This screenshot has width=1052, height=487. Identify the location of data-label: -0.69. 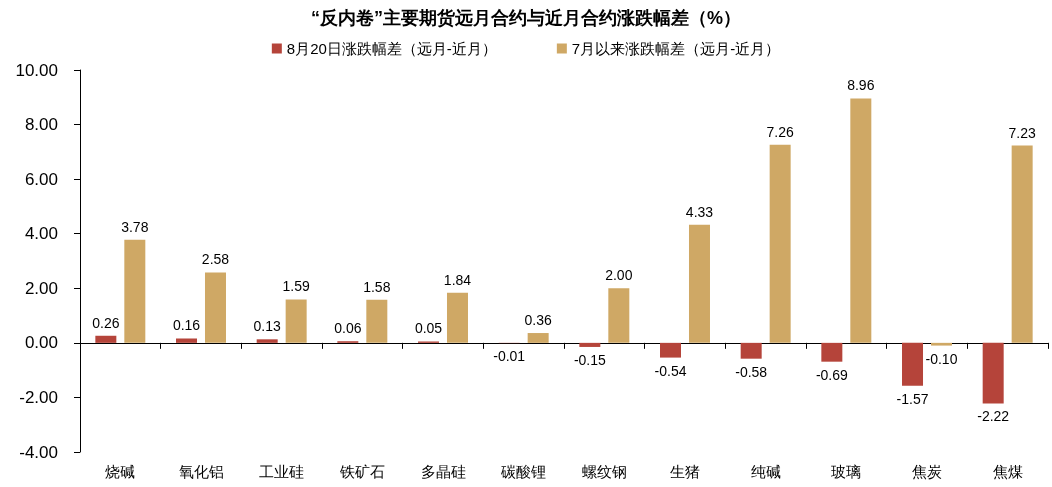
(832, 374).